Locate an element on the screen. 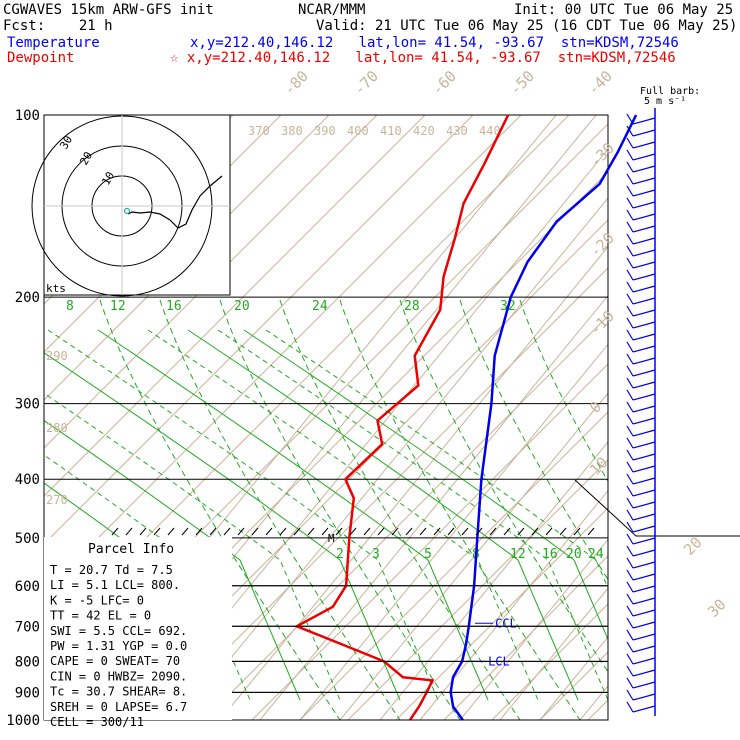 This screenshot has height=740, width=740. isotherm-label: -60 is located at coordinates (444, 83).